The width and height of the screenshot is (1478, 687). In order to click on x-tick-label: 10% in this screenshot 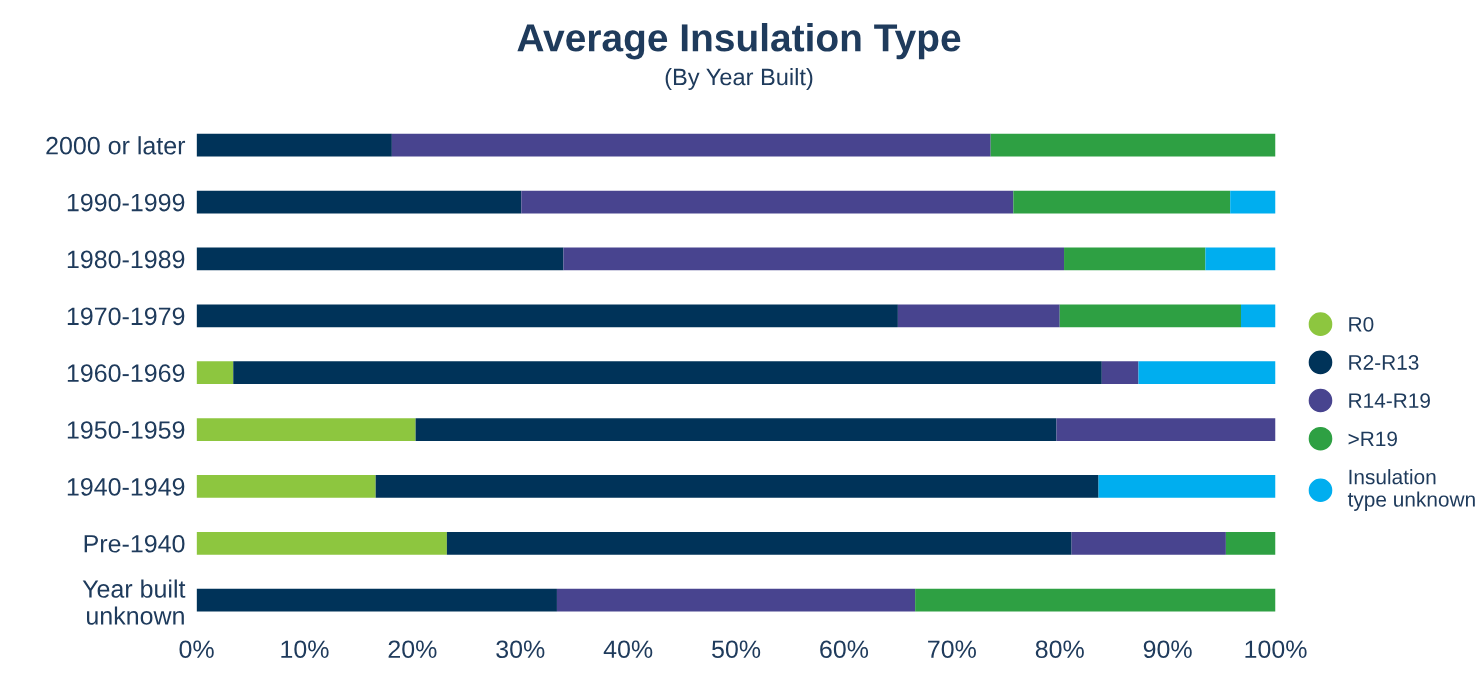, I will do `click(305, 649)`.